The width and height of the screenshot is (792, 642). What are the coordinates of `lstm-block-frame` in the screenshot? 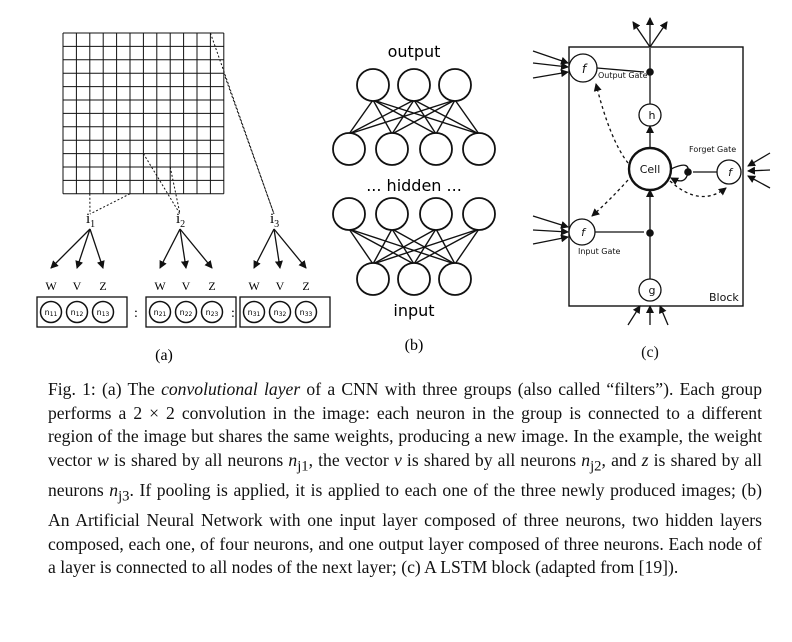 It's located at (656, 176).